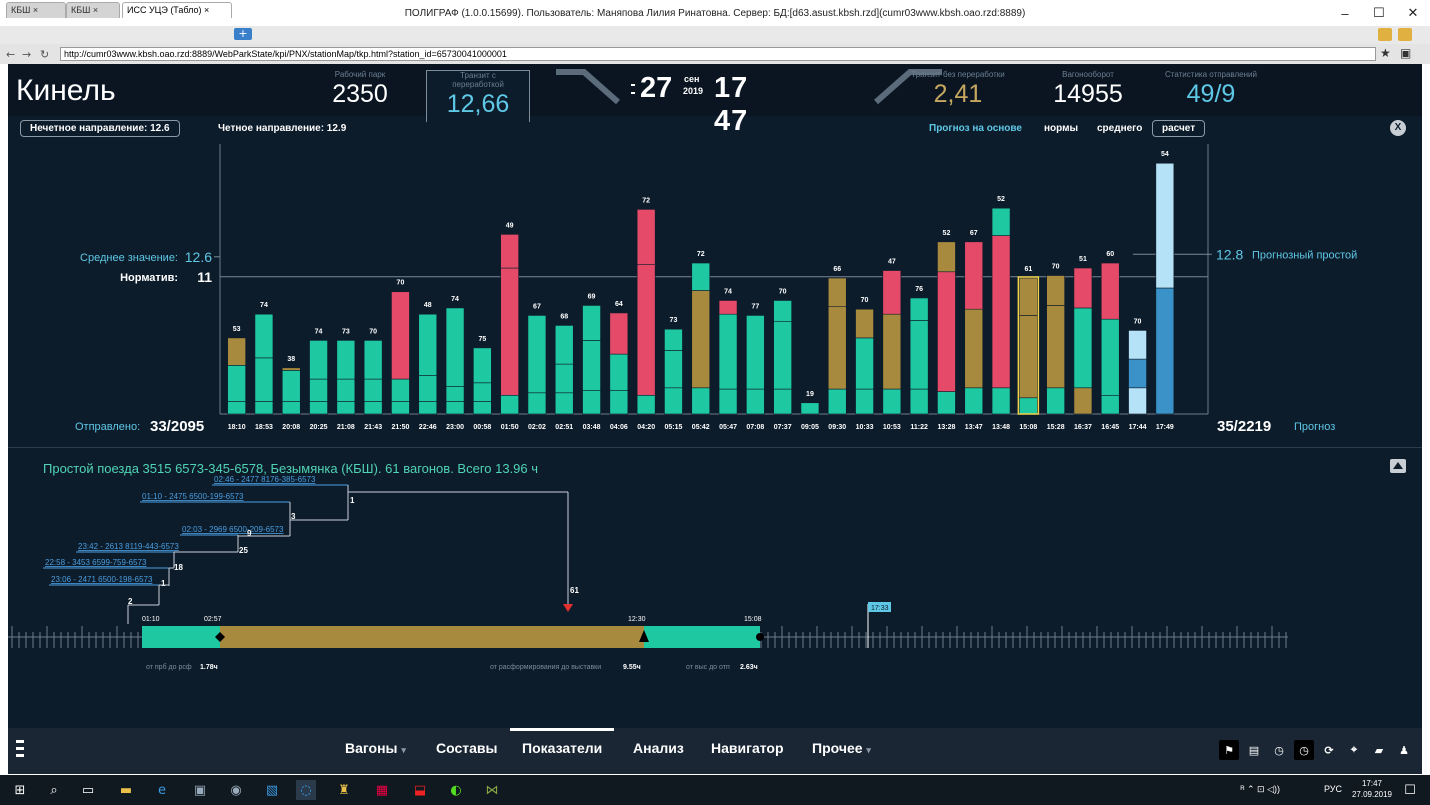 Image resolution: width=1430 pixels, height=805 pixels. I want to click on odd-direction-button: Нечетное направление: 12.6, so click(100, 128).